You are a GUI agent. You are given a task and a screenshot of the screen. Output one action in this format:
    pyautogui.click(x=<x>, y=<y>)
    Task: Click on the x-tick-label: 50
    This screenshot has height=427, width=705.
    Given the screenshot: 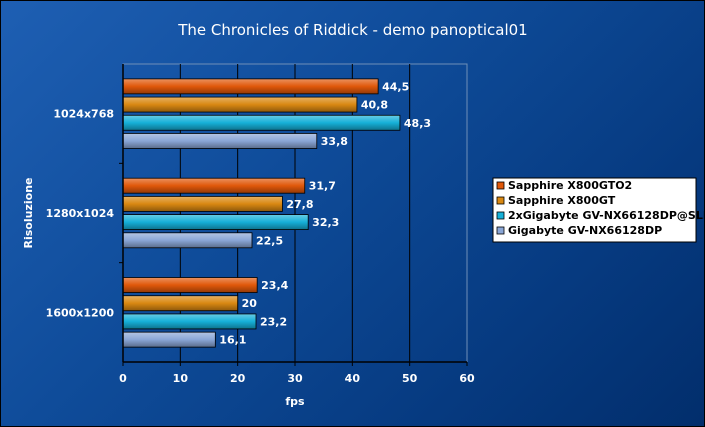 What is the action you would take?
    pyautogui.click(x=410, y=378)
    